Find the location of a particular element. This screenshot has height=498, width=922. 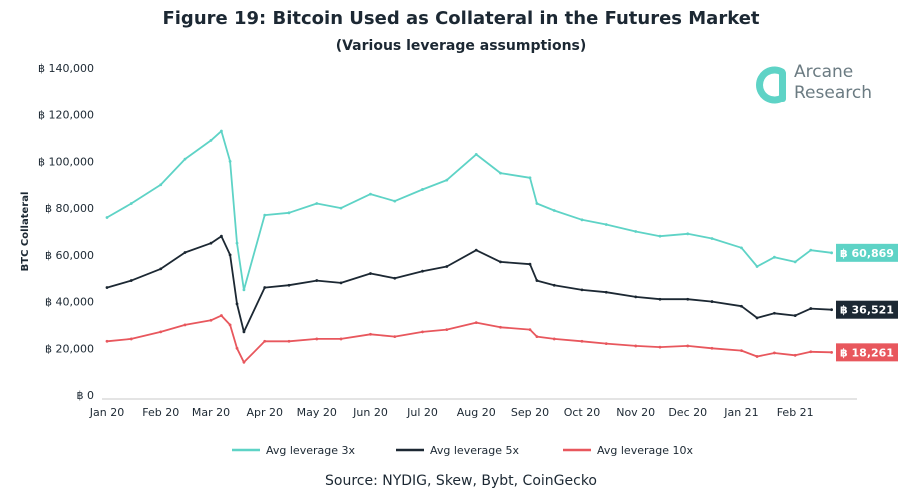

arcane-research-logo: Arcane Research is located at coordinates (827, 87).